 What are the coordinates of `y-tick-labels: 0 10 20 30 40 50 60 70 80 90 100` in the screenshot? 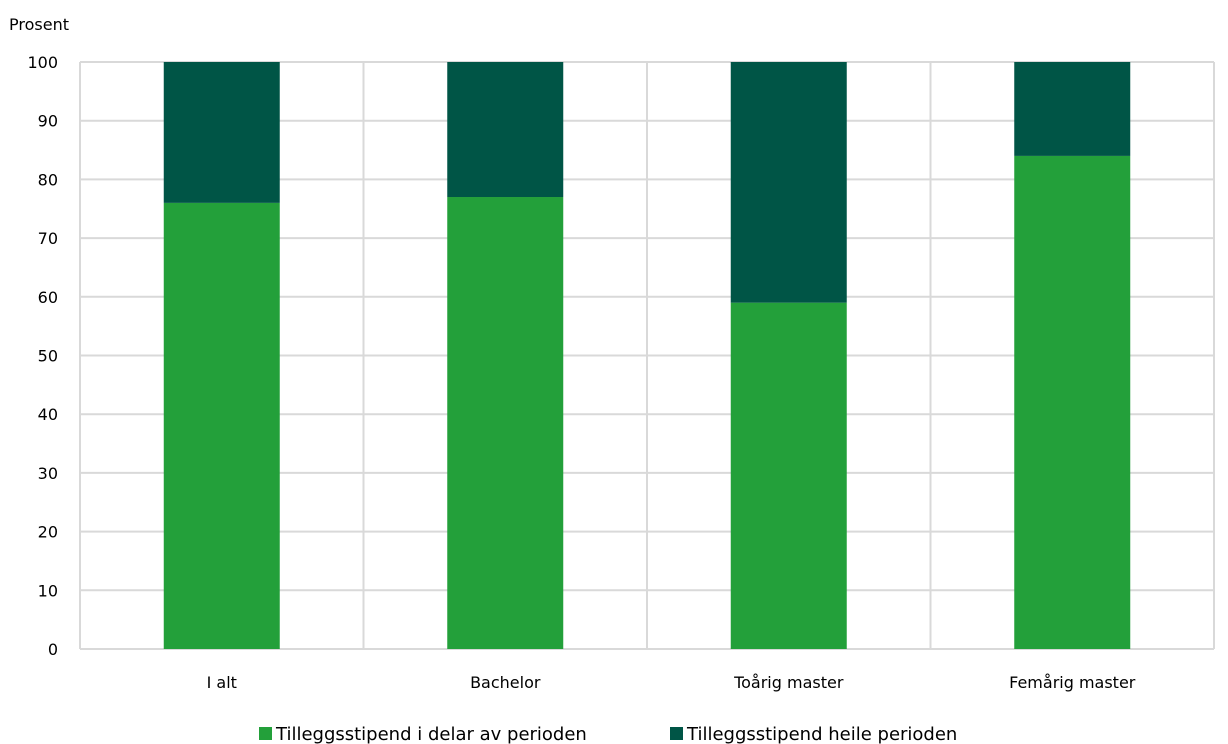 It's located at (42, 356).